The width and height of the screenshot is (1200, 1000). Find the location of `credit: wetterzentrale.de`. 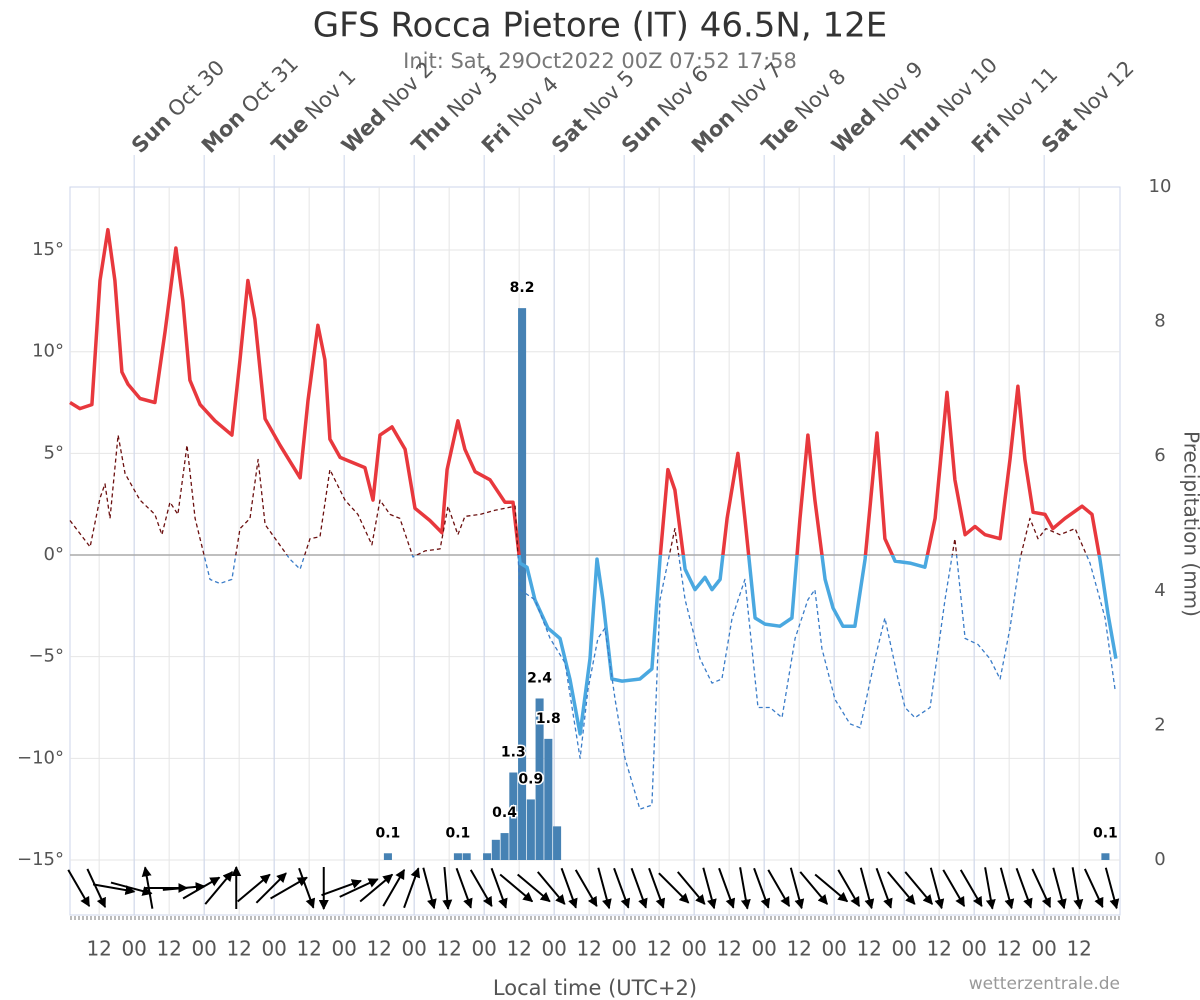

credit: wetterzentrale.de is located at coordinates (1044, 984).